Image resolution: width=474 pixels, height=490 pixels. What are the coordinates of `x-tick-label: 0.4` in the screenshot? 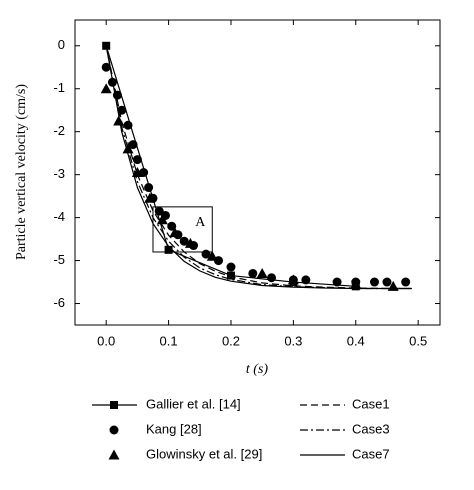 It's located at (356, 340).